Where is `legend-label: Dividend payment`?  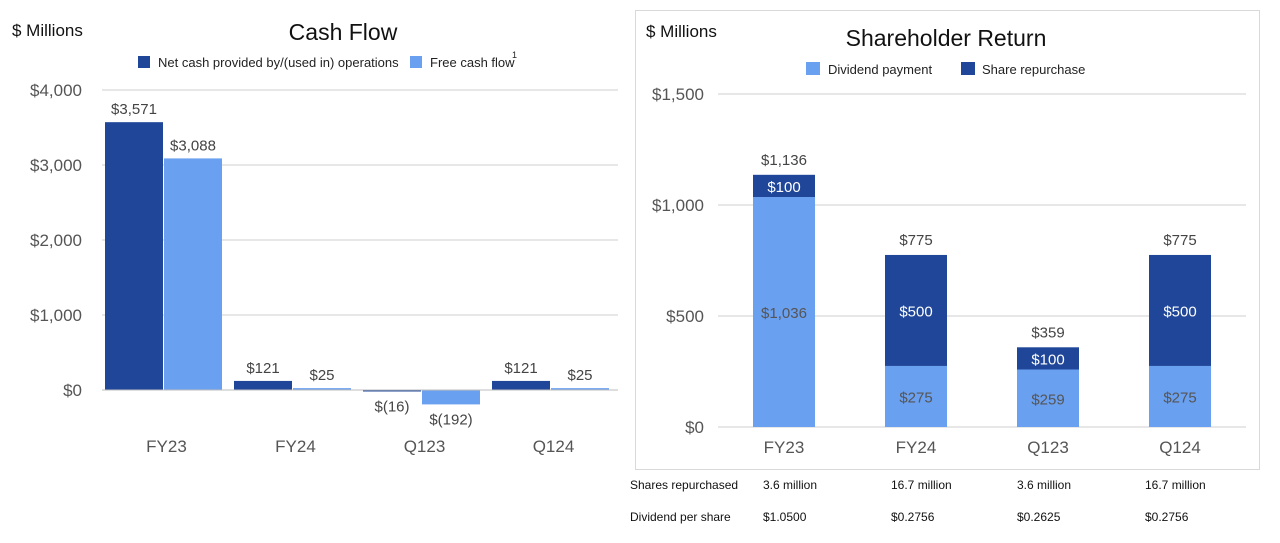
legend-label: Dividend payment is located at coordinates (880, 69).